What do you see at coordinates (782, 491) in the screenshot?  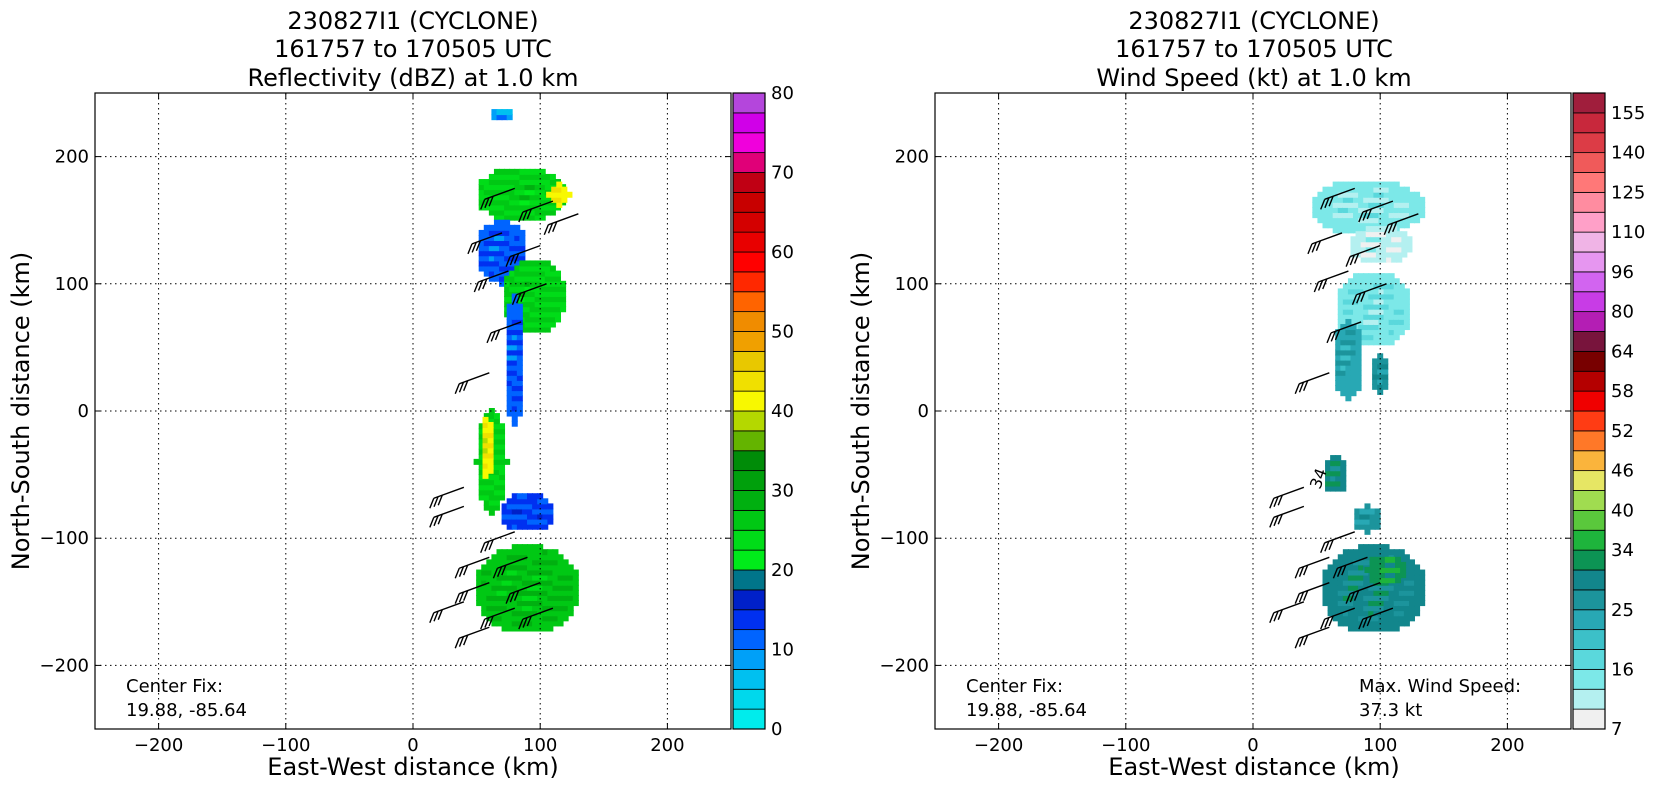 I see `colorbar-tick-label: 30` at bounding box center [782, 491].